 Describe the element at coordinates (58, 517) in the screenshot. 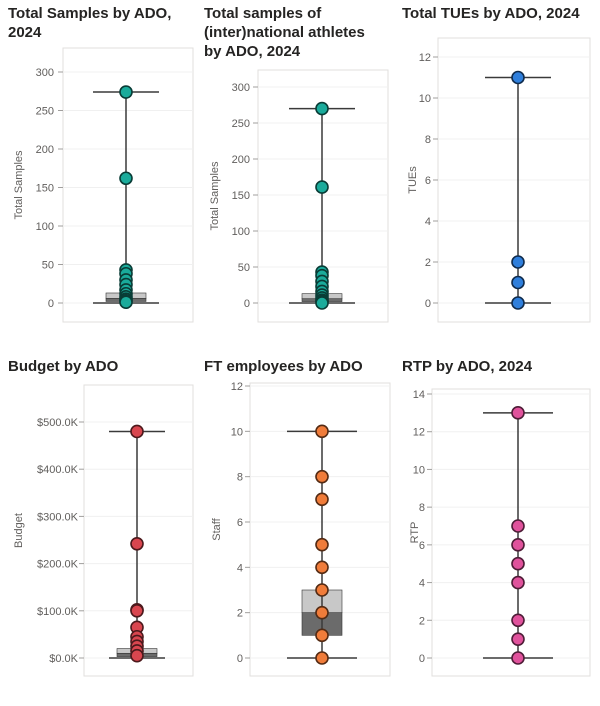

I see `tick-label: $300.0K` at that location.